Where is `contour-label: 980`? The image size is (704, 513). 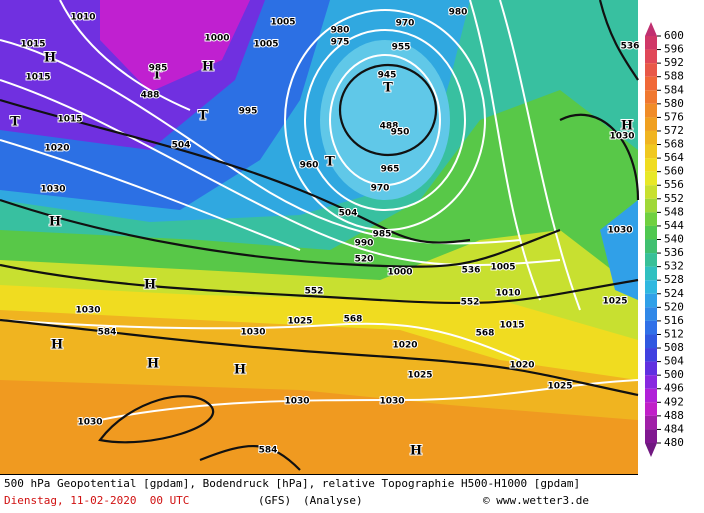 contour-label: 980 is located at coordinates (458, 13).